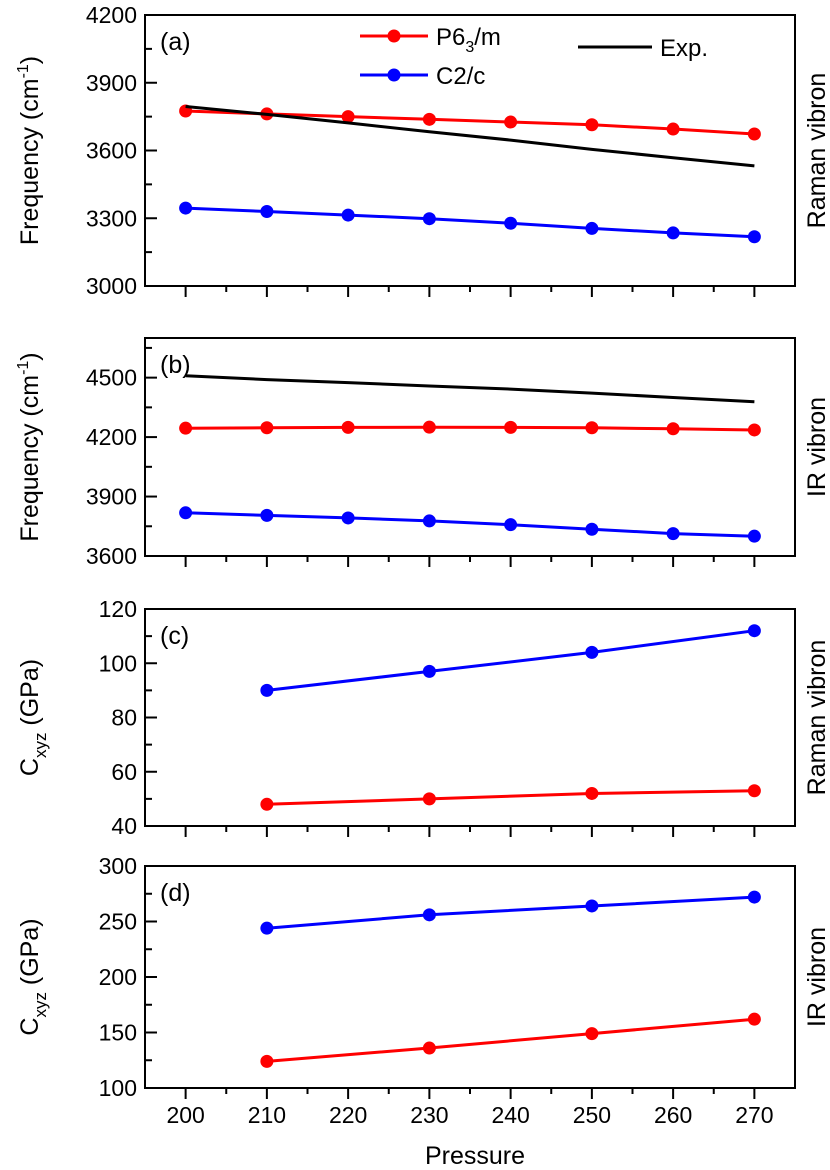 Image resolution: width=830 pixels, height=1170 pixels. What do you see at coordinates (118, 609) in the screenshot?
I see `y-tick-label: 120` at bounding box center [118, 609].